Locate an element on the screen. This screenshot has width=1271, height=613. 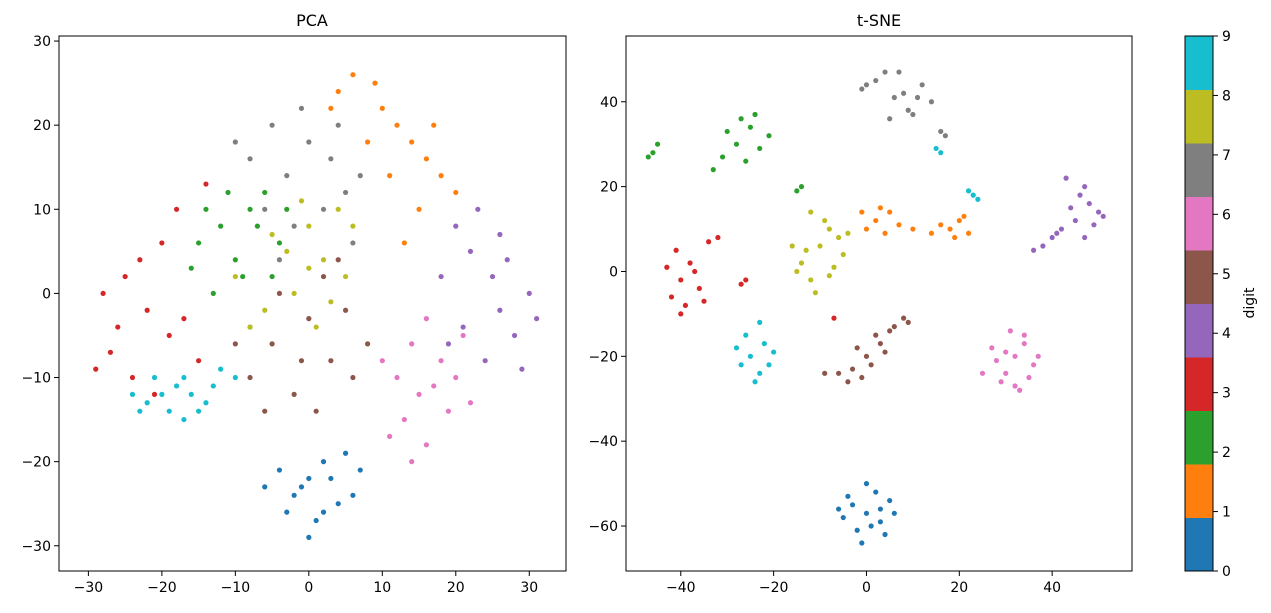
tsne-y-axis: −60 −40 −20 0 20 40 is located at coordinates (607, 315).